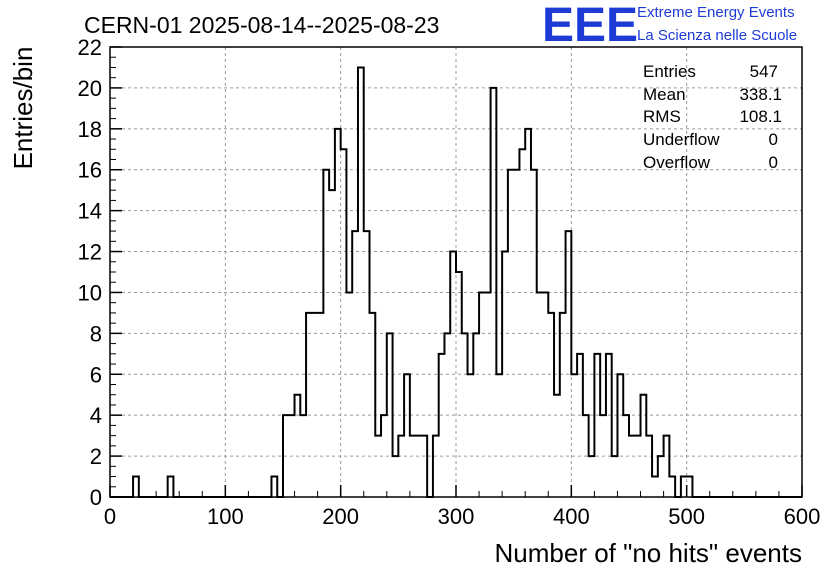 The height and width of the screenshot is (572, 836). Describe the element at coordinates (764, 71) in the screenshot. I see `stats-entries-value: 547` at that location.